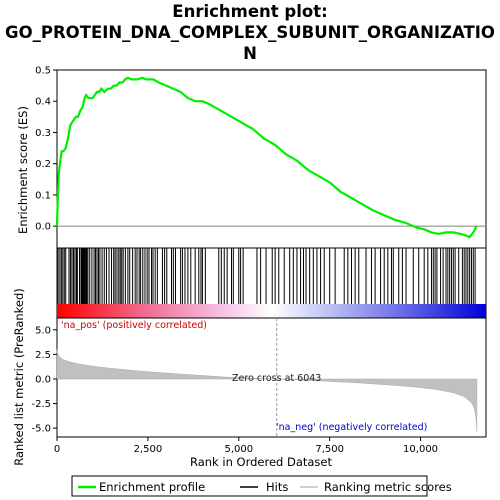 Image resolution: width=500 pixels, height=500 pixels. What do you see at coordinates (41, 404) in the screenshot?
I see `metric-y-tick-label: -2.5` at bounding box center [41, 404].